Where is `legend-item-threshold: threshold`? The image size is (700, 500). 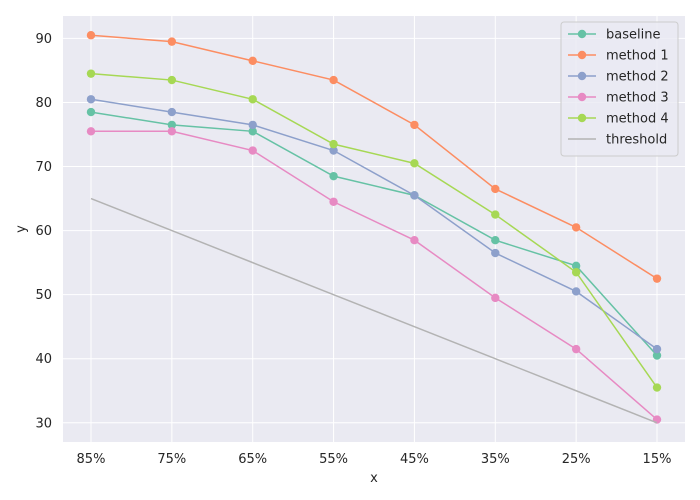 legend-item-threshold: threshold is located at coordinates (617, 140).